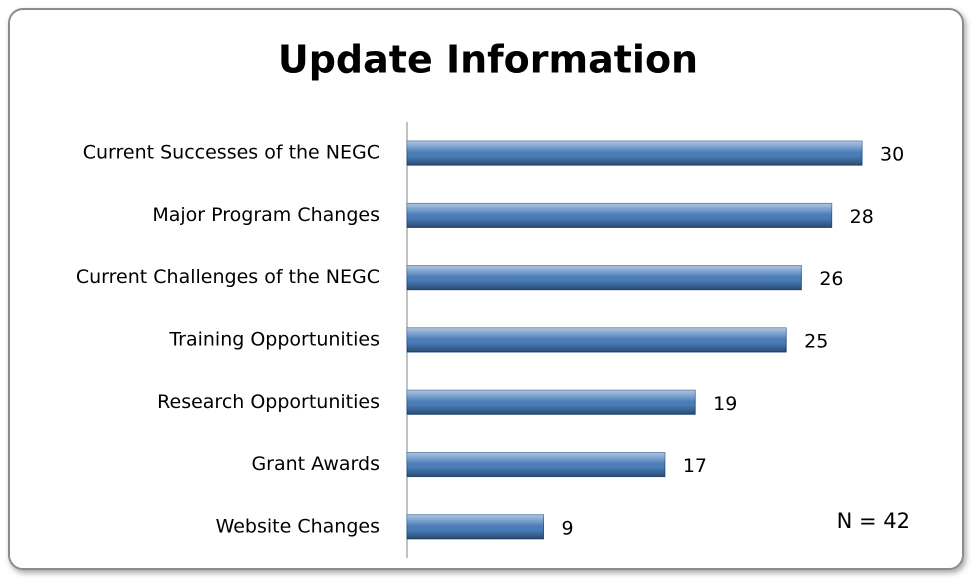 This screenshot has width=974, height=580. What do you see at coordinates (315, 464) in the screenshot?
I see `category-label: Grant Awards` at bounding box center [315, 464].